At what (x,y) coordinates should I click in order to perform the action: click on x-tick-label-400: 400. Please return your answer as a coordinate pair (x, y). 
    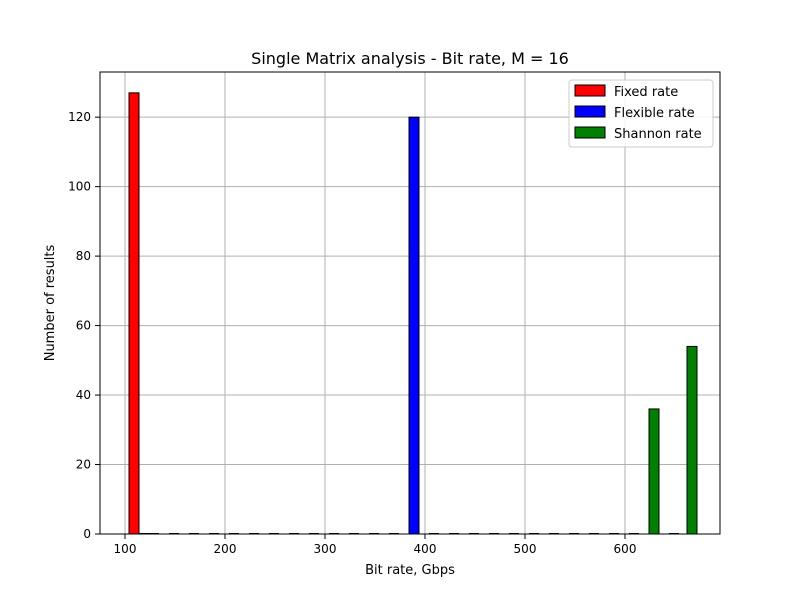
    Looking at the image, I should click on (425, 549).